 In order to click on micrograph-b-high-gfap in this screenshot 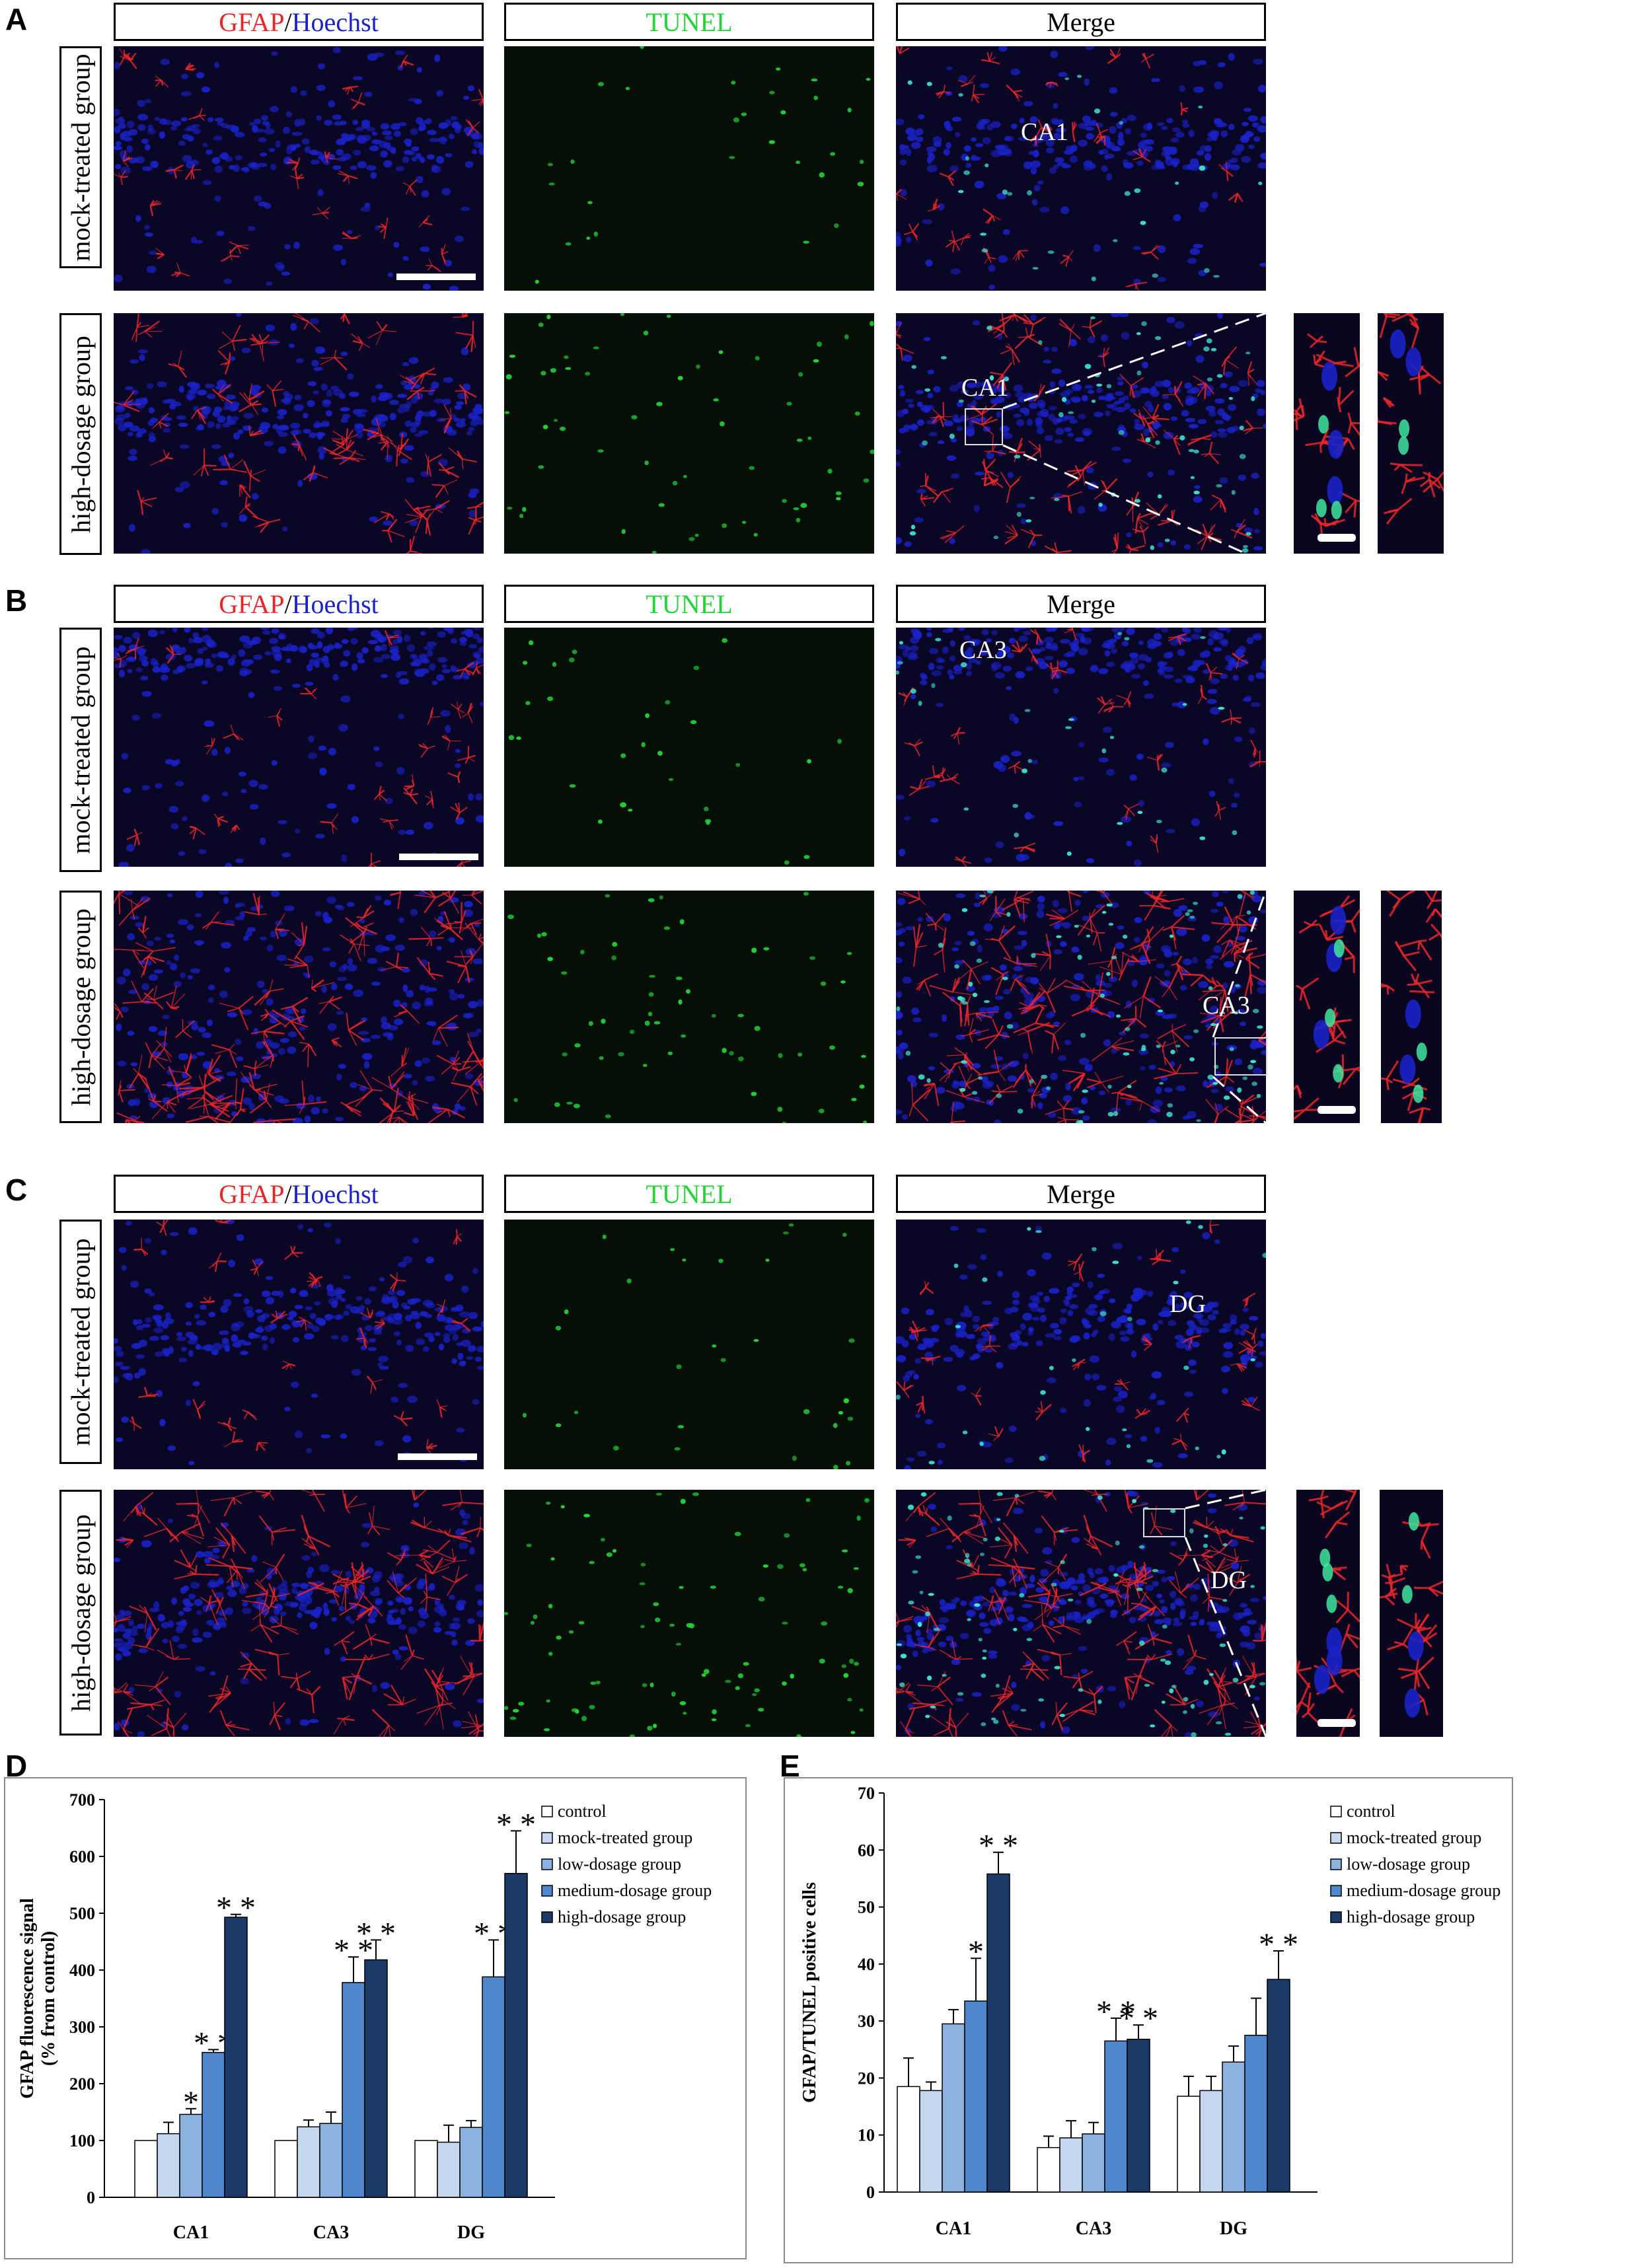, I will do `click(299, 1007)`.